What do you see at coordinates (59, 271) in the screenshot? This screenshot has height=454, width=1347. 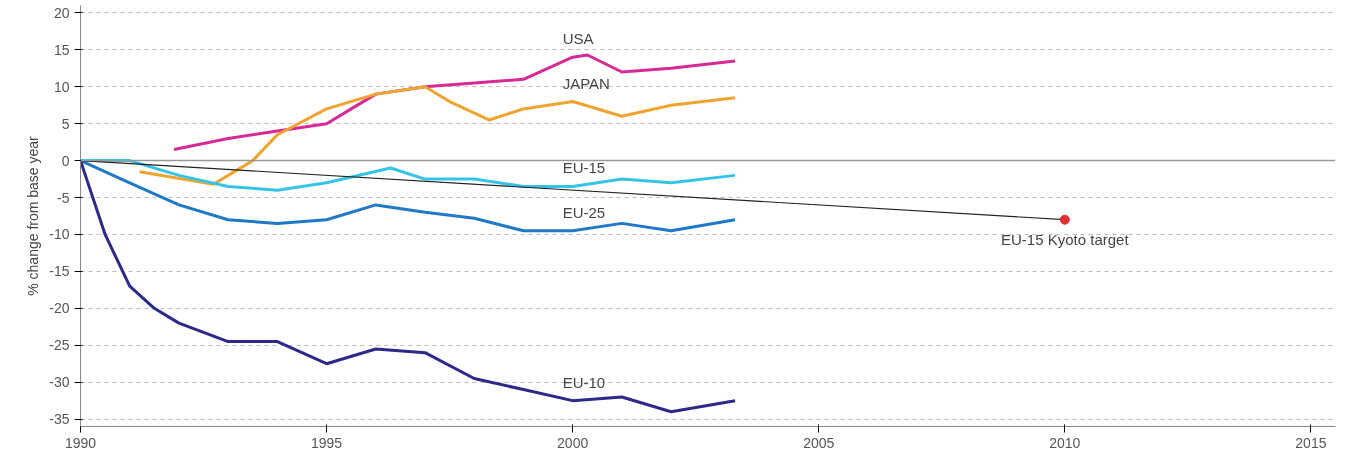 I see `y-tick-label: -15` at bounding box center [59, 271].